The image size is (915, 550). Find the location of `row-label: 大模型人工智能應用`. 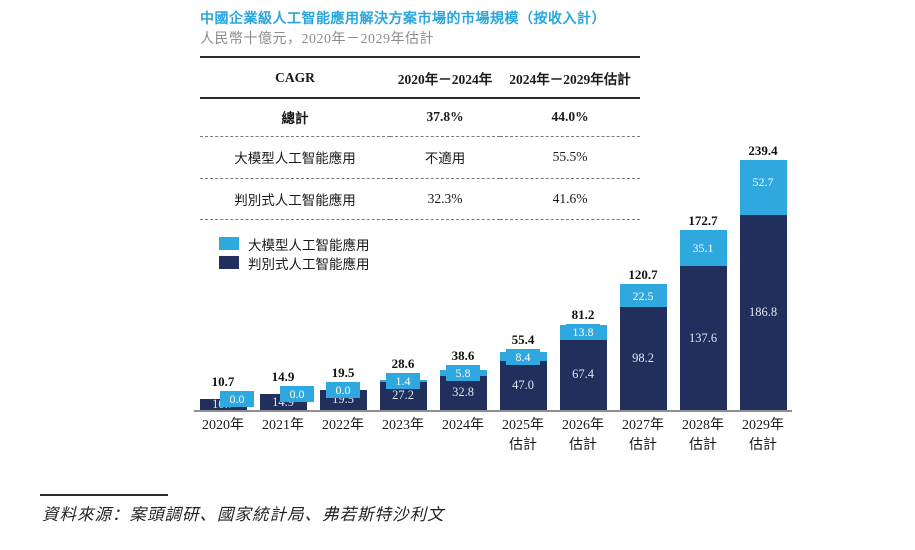

row-label: 大模型人工智能應用 is located at coordinates (295, 158).